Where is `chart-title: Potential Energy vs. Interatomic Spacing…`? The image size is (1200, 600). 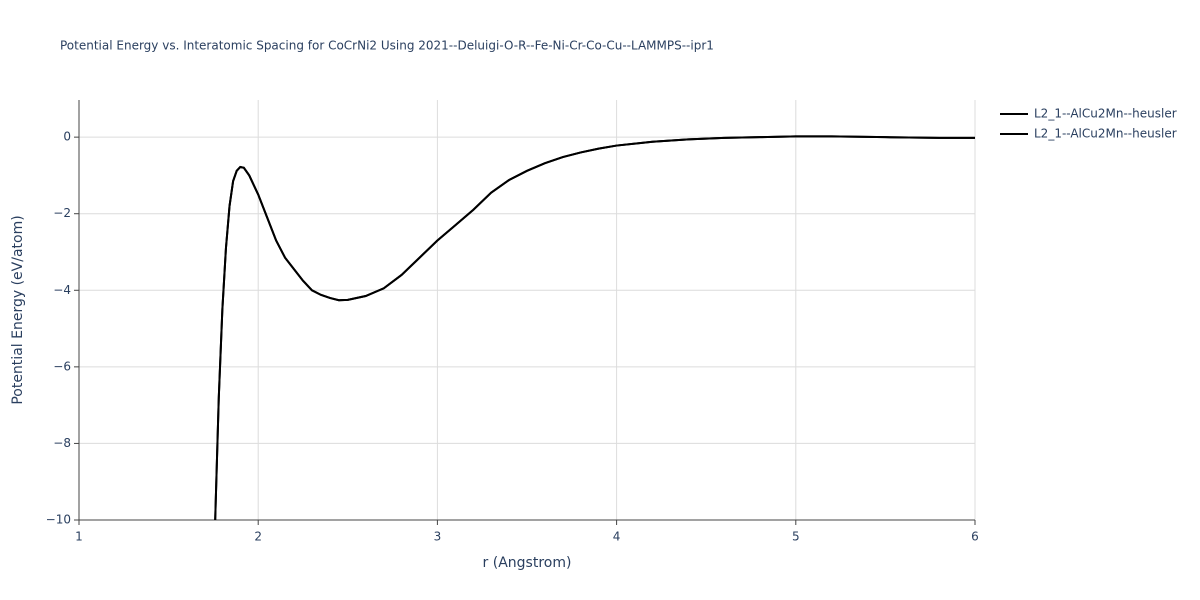 chart-title: Potential Energy vs. Interatomic Spacing… is located at coordinates (387, 46).